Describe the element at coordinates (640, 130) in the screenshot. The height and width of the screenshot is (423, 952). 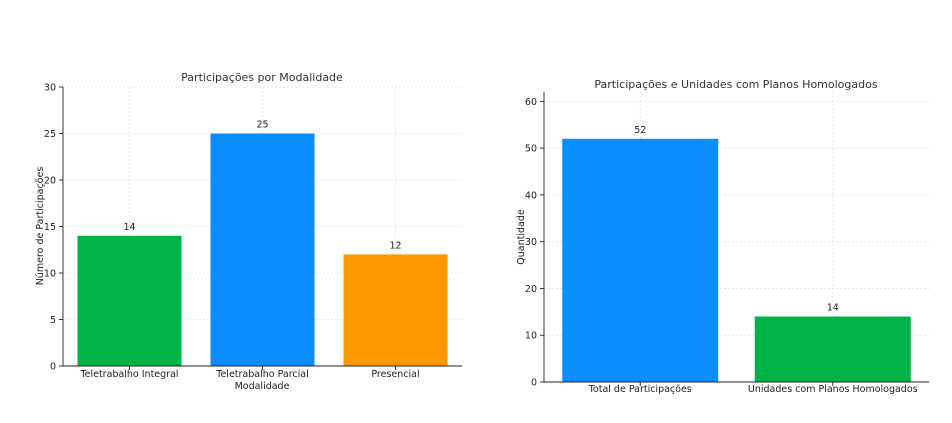
I see `data-label: 52` at that location.